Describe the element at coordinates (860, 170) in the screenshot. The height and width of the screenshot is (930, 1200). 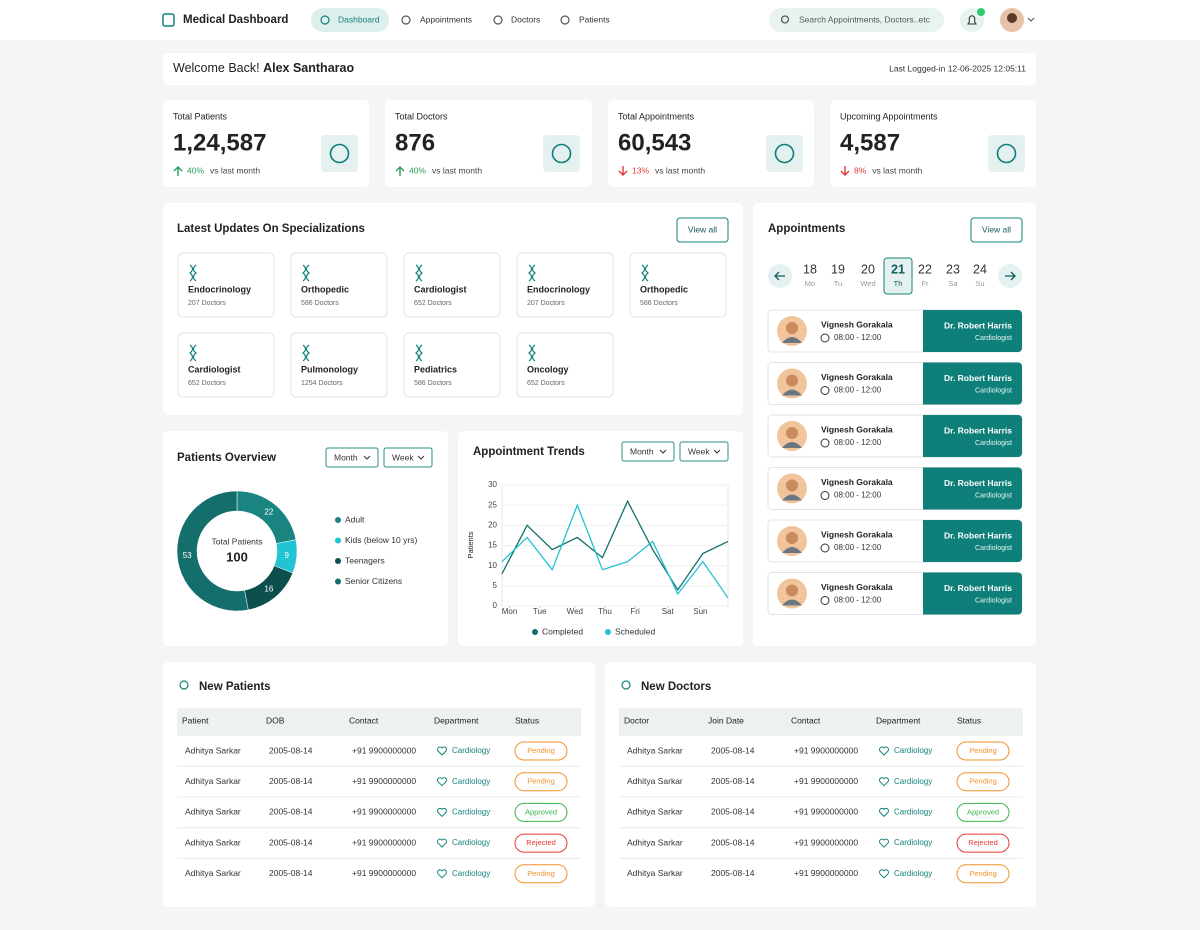
I see `stat-change: 8%` at that location.